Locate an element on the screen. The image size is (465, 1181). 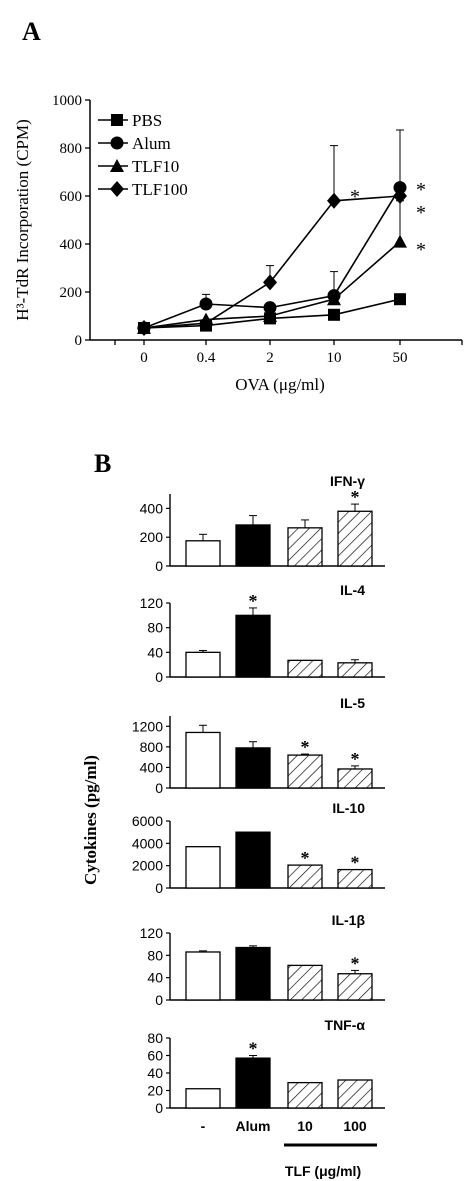
legend-label-tlf100: TLF100 is located at coordinates (160, 189).